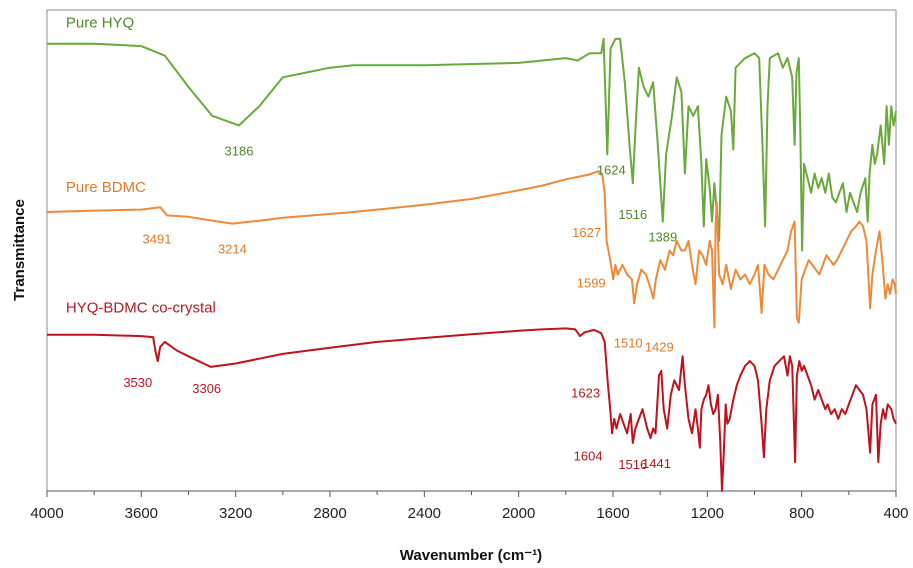  Describe the element at coordinates (662, 237) in the screenshot. I see `peak-annotation: 1389` at that location.